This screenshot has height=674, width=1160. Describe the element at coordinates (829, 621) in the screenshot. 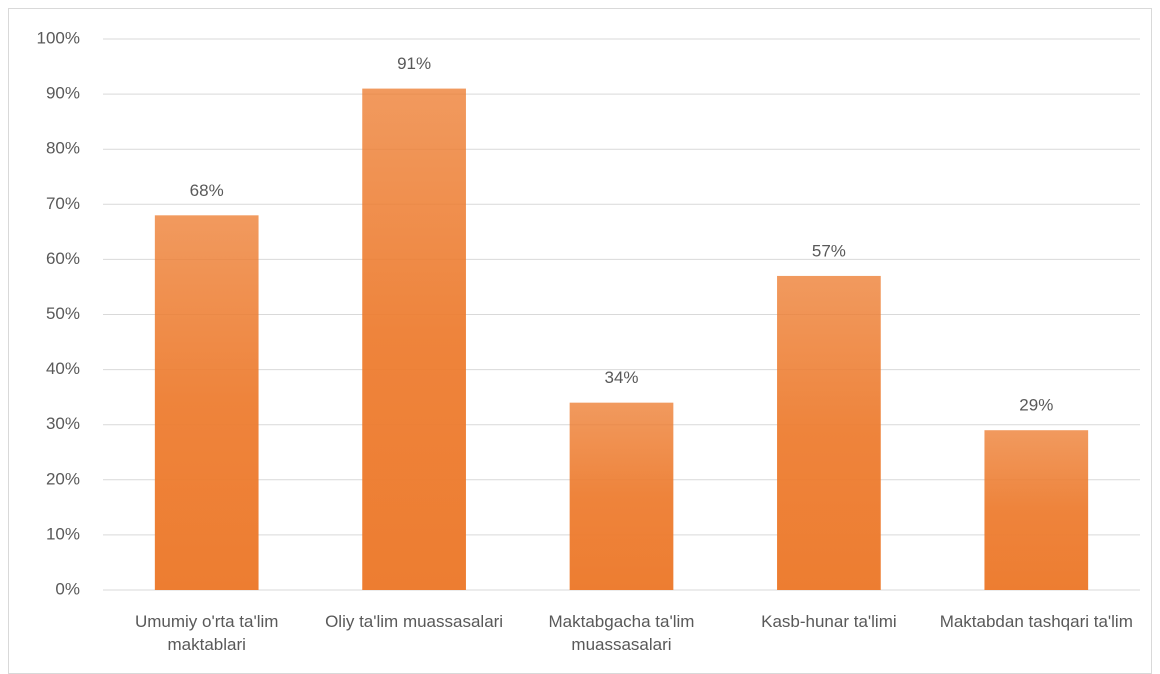

I see `x-tick-label: Kasb-hunar ta'limi` at that location.